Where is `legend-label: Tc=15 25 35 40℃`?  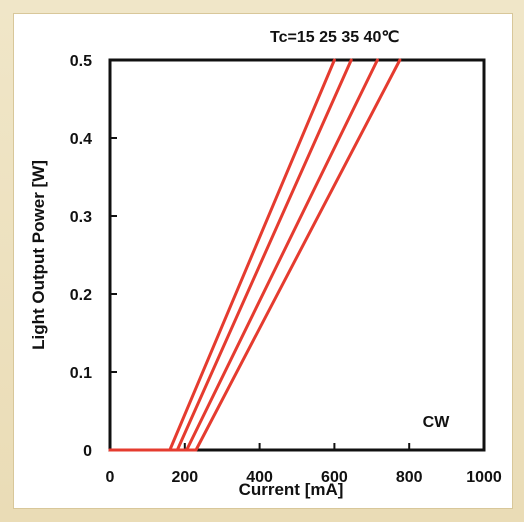
legend-label: Tc=15 25 35 40℃ is located at coordinates (334, 37).